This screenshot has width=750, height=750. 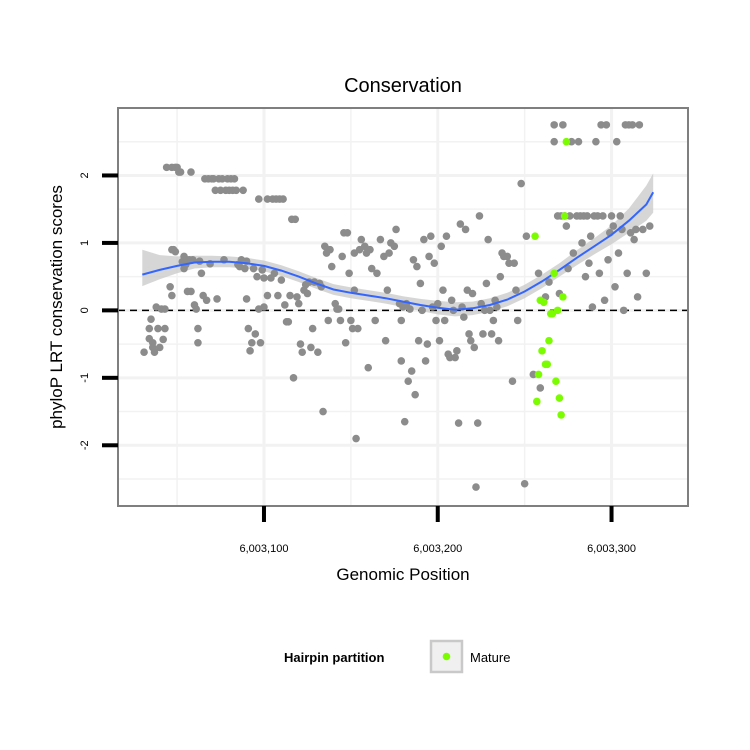 What do you see at coordinates (98, 311) in the screenshot?
I see `y-axis: -2 -1 0 1 2` at bounding box center [98, 311].